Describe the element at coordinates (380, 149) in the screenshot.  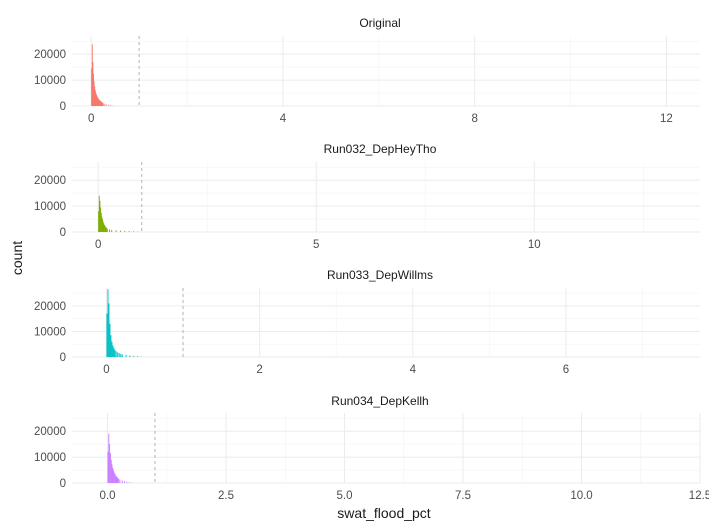
I see `facet-title: Run032_DepHeyTho` at that location.